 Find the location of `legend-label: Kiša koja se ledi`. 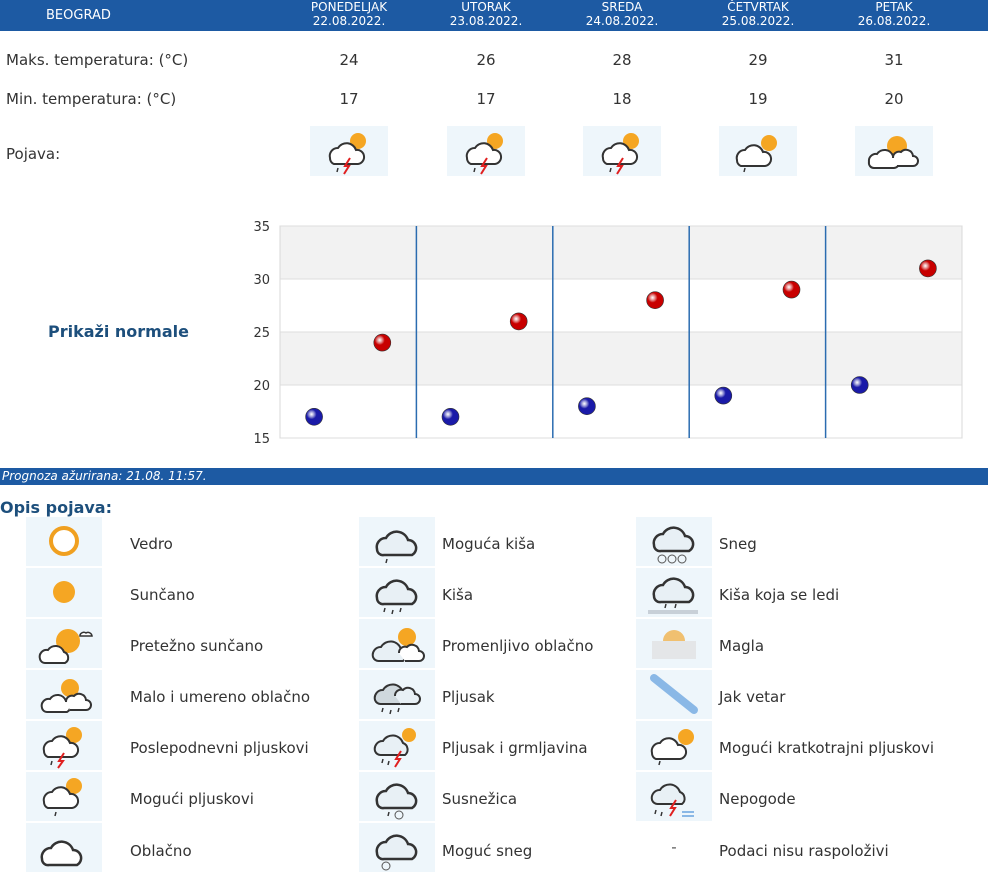

legend-label: Kiša koja se ledi is located at coordinates (779, 595).